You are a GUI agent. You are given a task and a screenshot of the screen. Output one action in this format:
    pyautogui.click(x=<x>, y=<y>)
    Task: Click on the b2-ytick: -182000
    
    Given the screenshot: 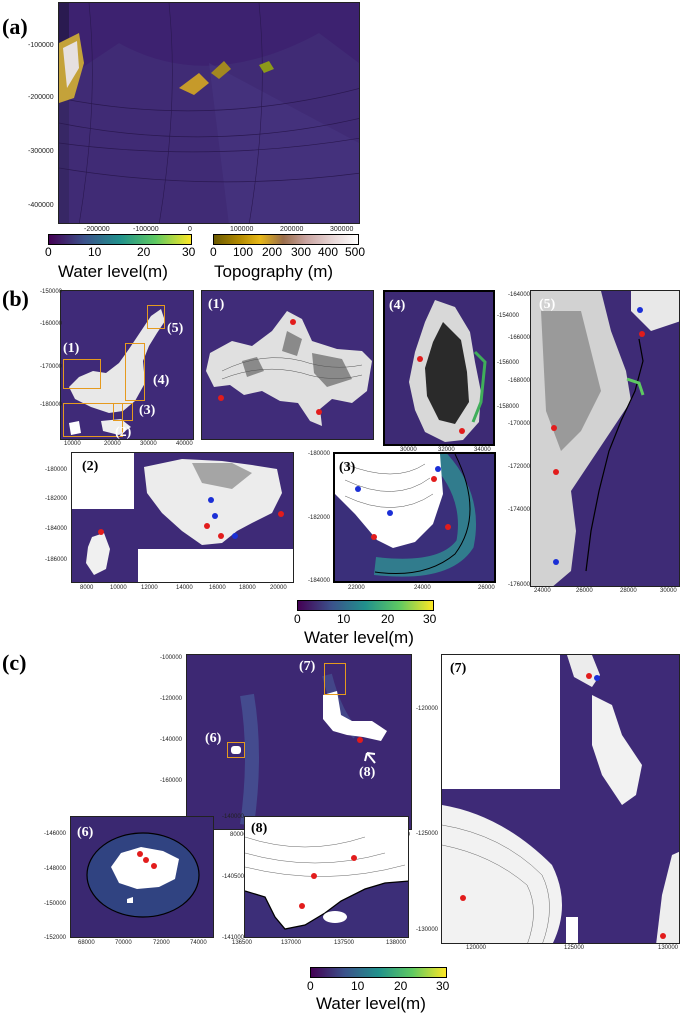 What is the action you would take?
    pyautogui.click(x=56, y=499)
    